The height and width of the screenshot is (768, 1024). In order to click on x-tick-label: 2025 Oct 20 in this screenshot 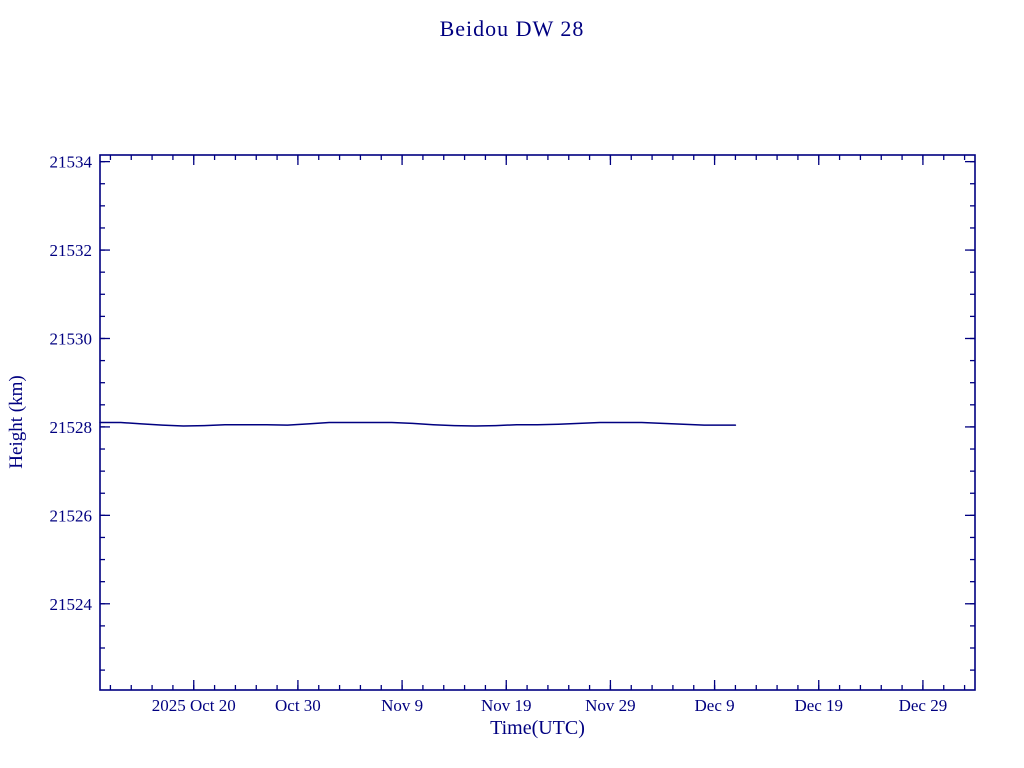, I will do `click(194, 705)`.